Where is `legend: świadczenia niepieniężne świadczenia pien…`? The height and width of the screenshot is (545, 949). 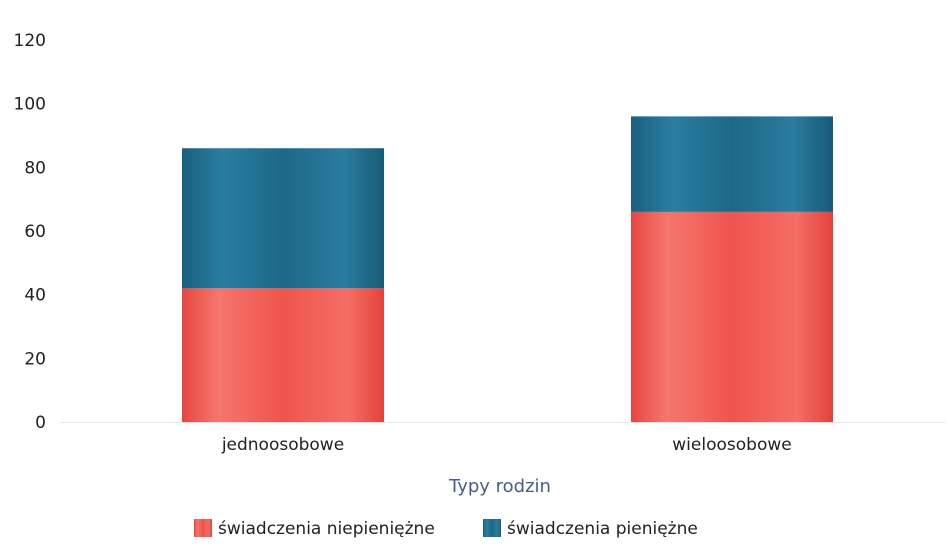
legend: świadczenia niepieniężne świadczenia pien… is located at coordinates (446, 529).